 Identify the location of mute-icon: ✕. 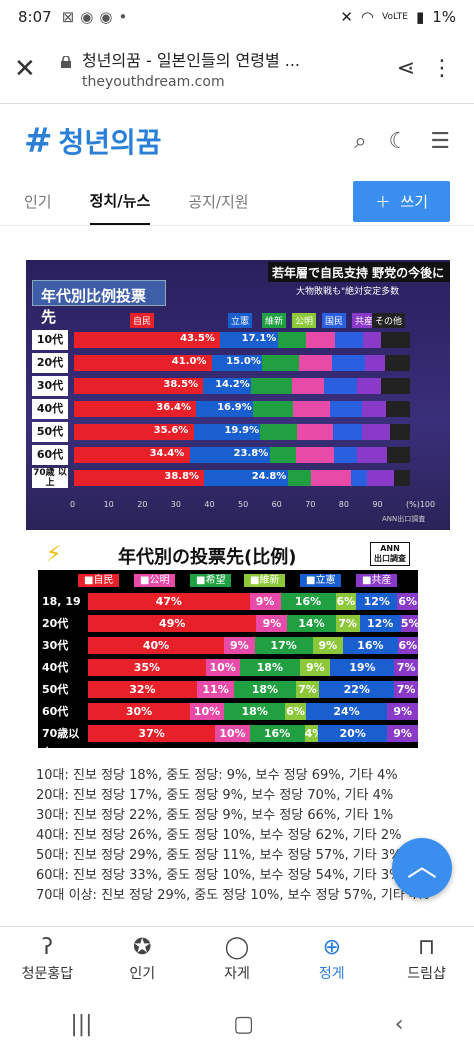
(346, 17).